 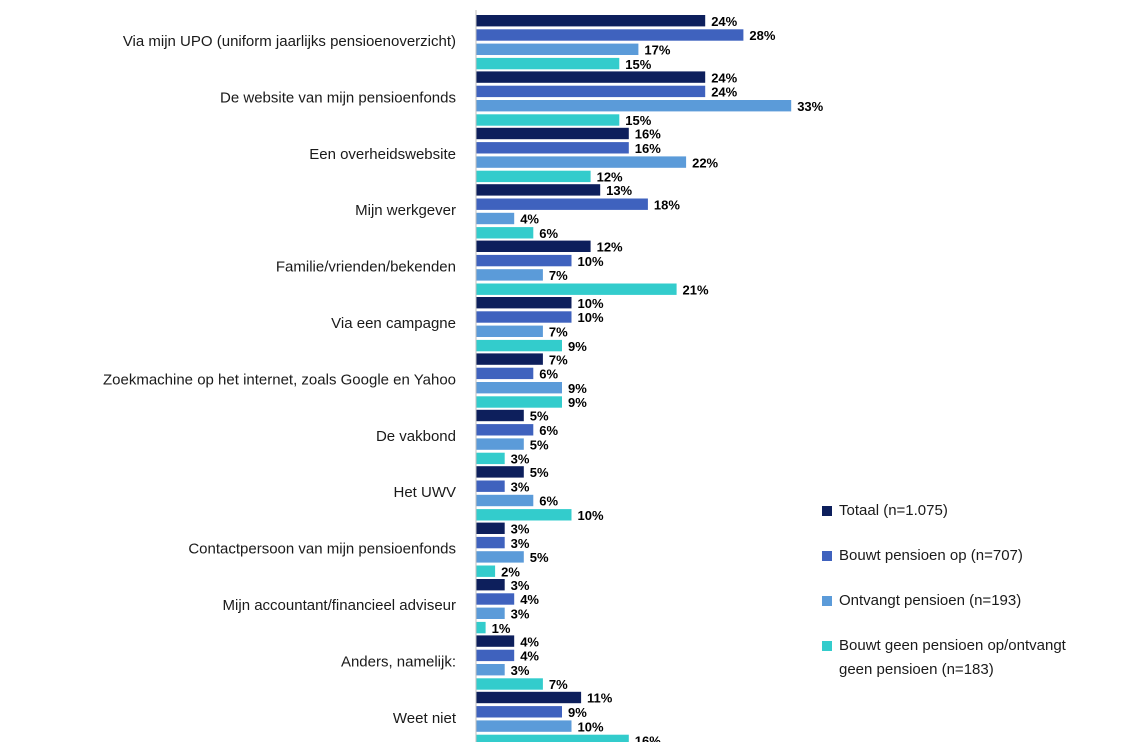 I want to click on legend-label: Totaal (n=1.075), so click(x=893, y=510).